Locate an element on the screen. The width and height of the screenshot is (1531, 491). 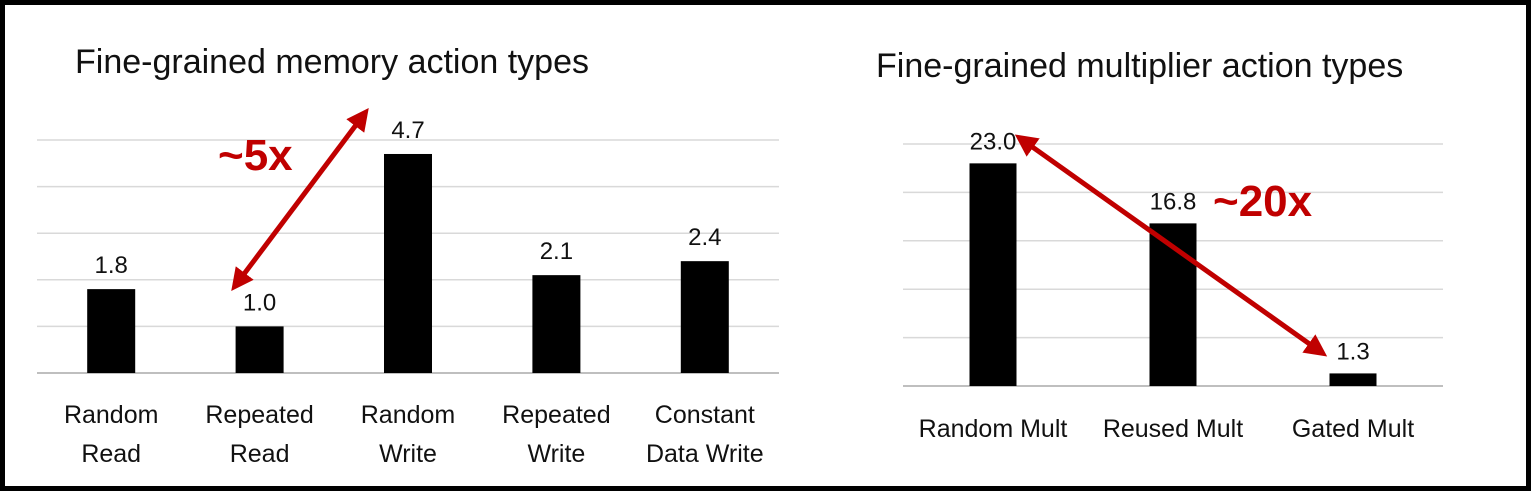
multiplier-category-label-2-0: Gated Mult is located at coordinates (1353, 429).